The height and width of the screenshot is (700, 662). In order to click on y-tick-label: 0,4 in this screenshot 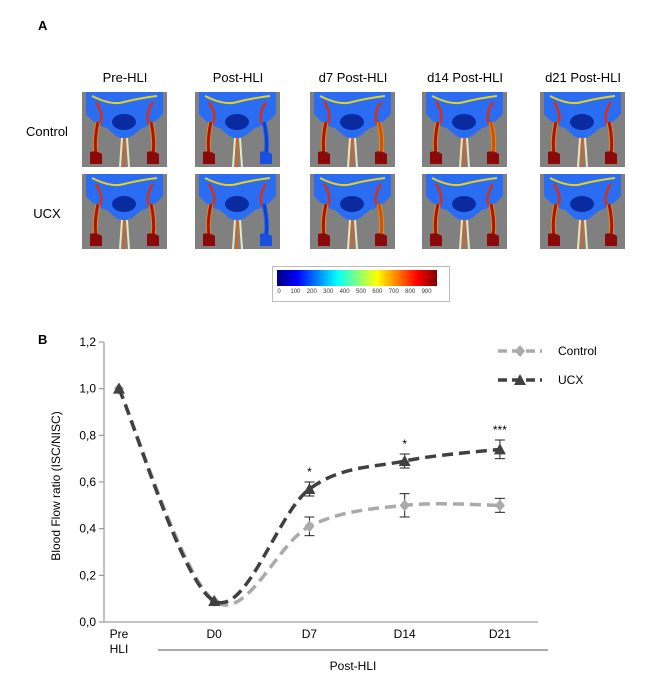, I will do `click(87, 529)`.